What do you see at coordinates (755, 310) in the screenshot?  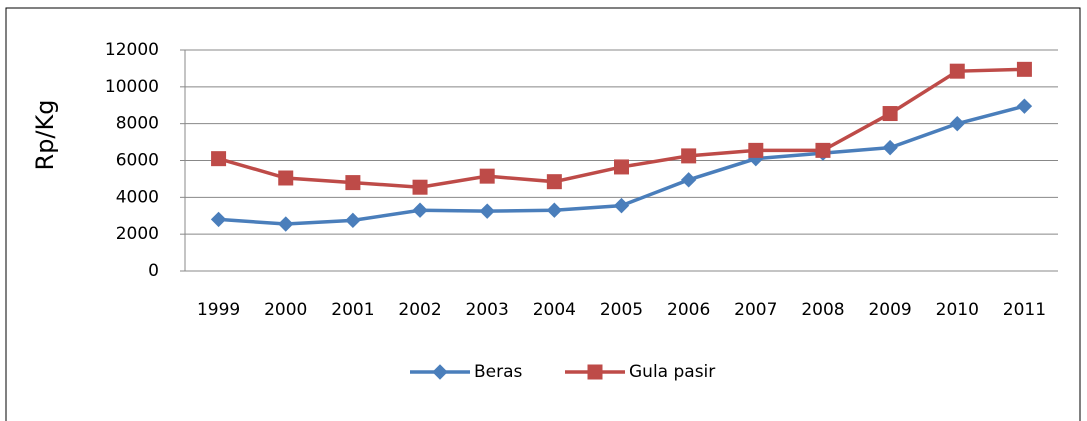 I see `x-tick-label: 2007` at bounding box center [755, 310].